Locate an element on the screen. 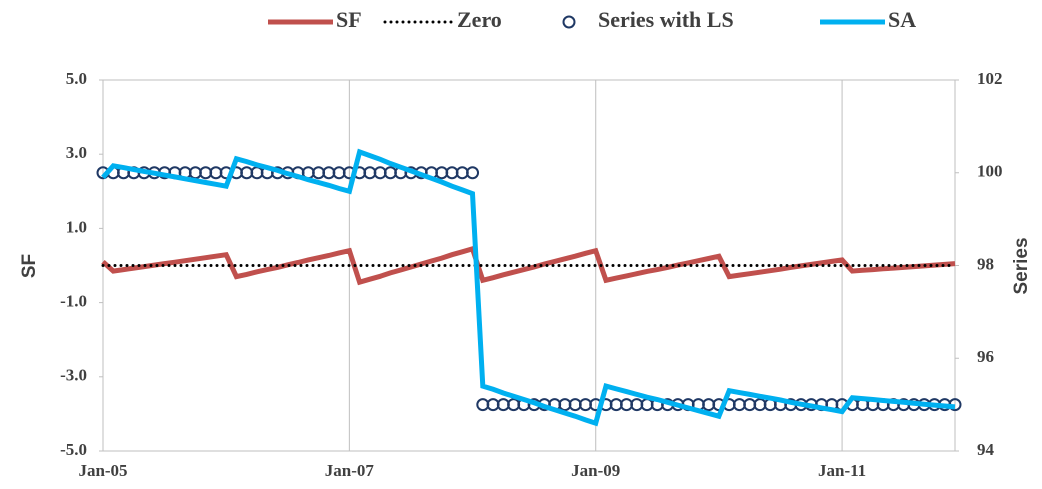 Image resolution: width=1042 pixels, height=489 pixels. y-tick-label: 1.0 is located at coordinates (76, 226).